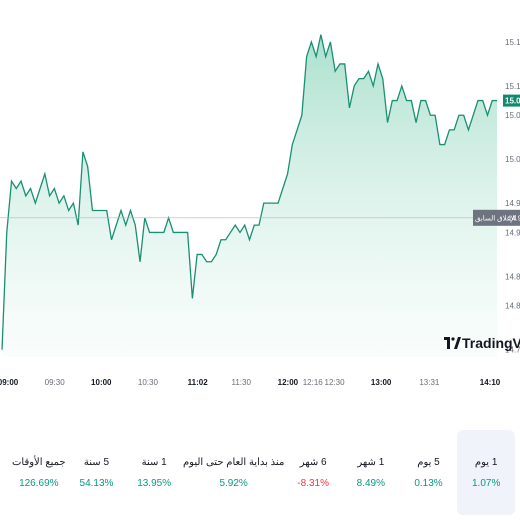 This screenshot has height=520, width=520. What do you see at coordinates (9, 382) in the screenshot?
I see `x-tick-label: 09:00` at bounding box center [9, 382].